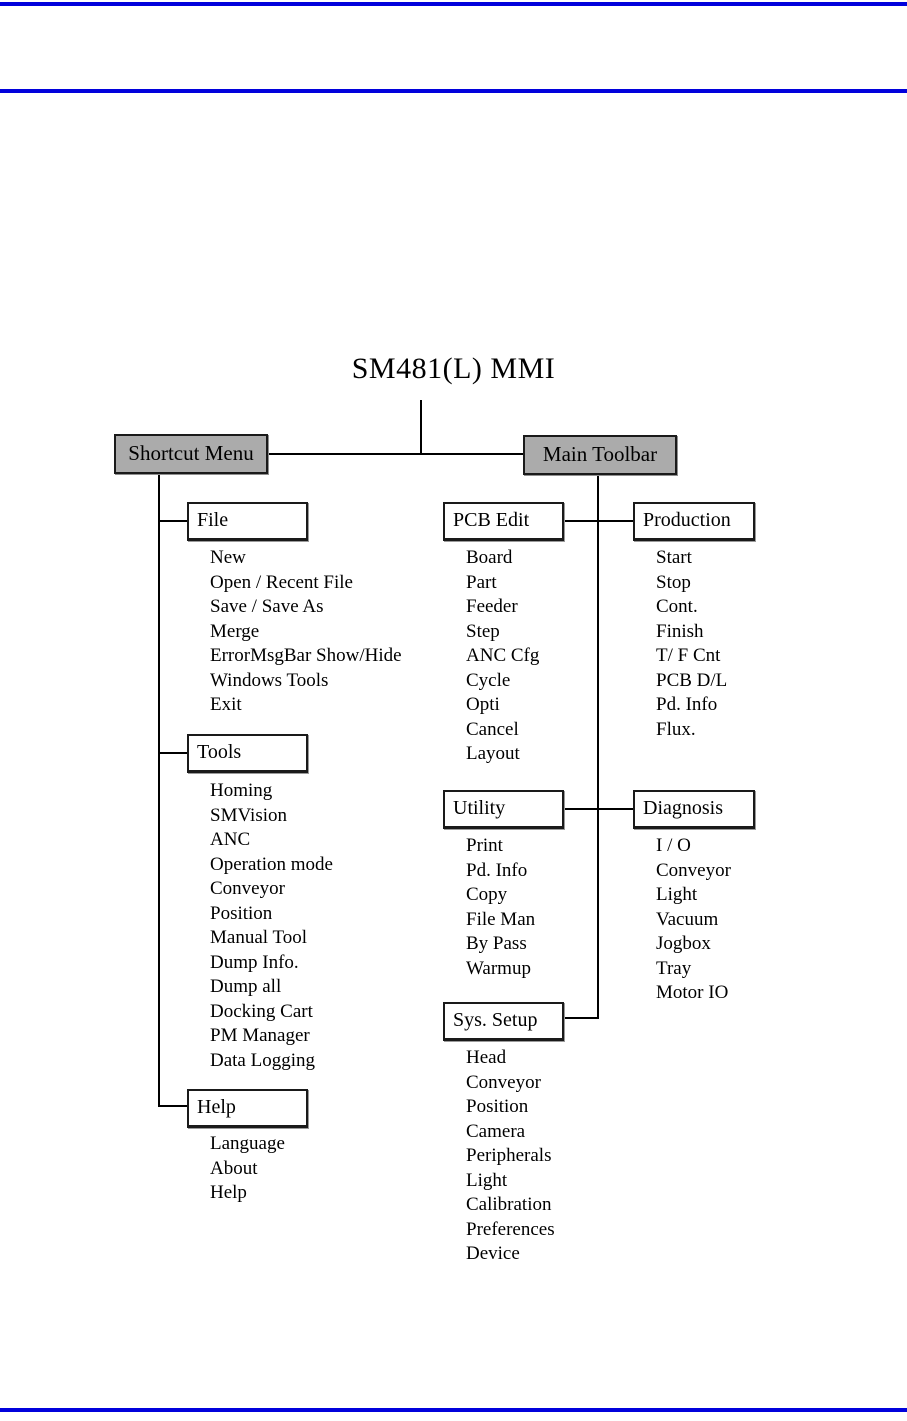 This screenshot has width=907, height=1421. I want to click on menu-item: Preferences, so click(510, 1229).